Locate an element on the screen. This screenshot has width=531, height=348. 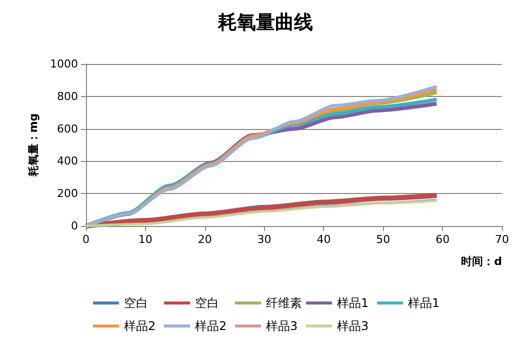
y-axis-title: 耗氧量：mg is located at coordinates (33, 145).